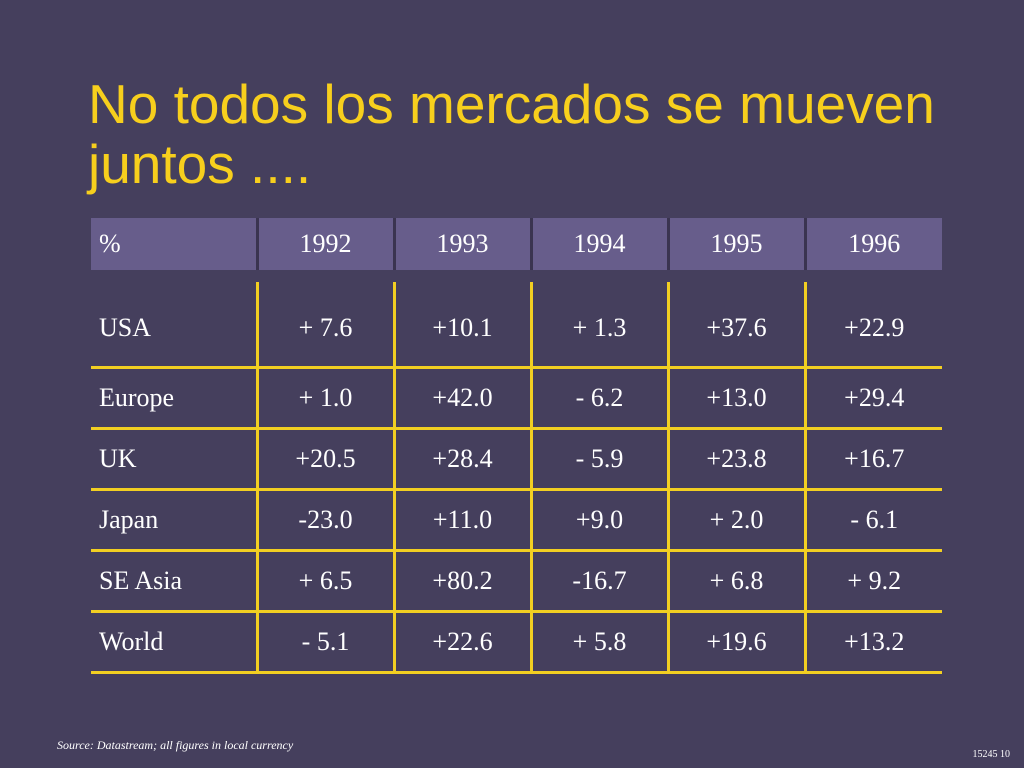 Image resolution: width=1024 pixels, height=768 pixels. Describe the element at coordinates (461, 520) in the screenshot. I see `table-cell: +11.0` at that location.